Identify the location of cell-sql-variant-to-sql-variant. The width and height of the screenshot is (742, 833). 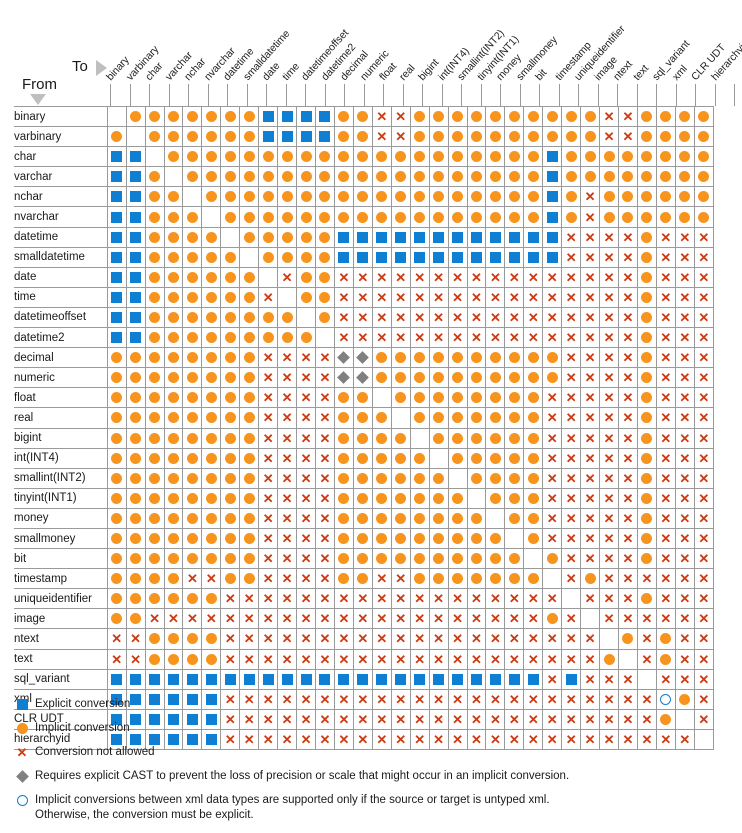
(646, 679).